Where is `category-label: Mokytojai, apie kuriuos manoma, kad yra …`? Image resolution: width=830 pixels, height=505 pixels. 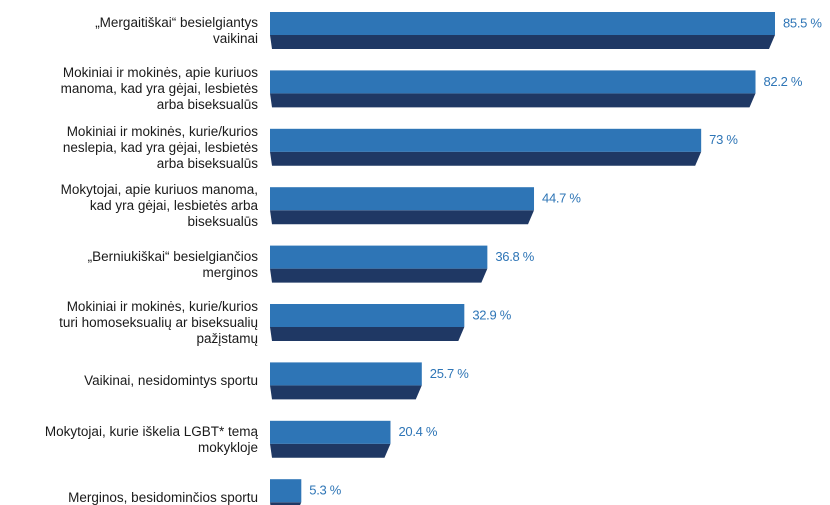 category-label: Mokytojai, apie kuriuos manoma, kad yra … is located at coordinates (159, 206).